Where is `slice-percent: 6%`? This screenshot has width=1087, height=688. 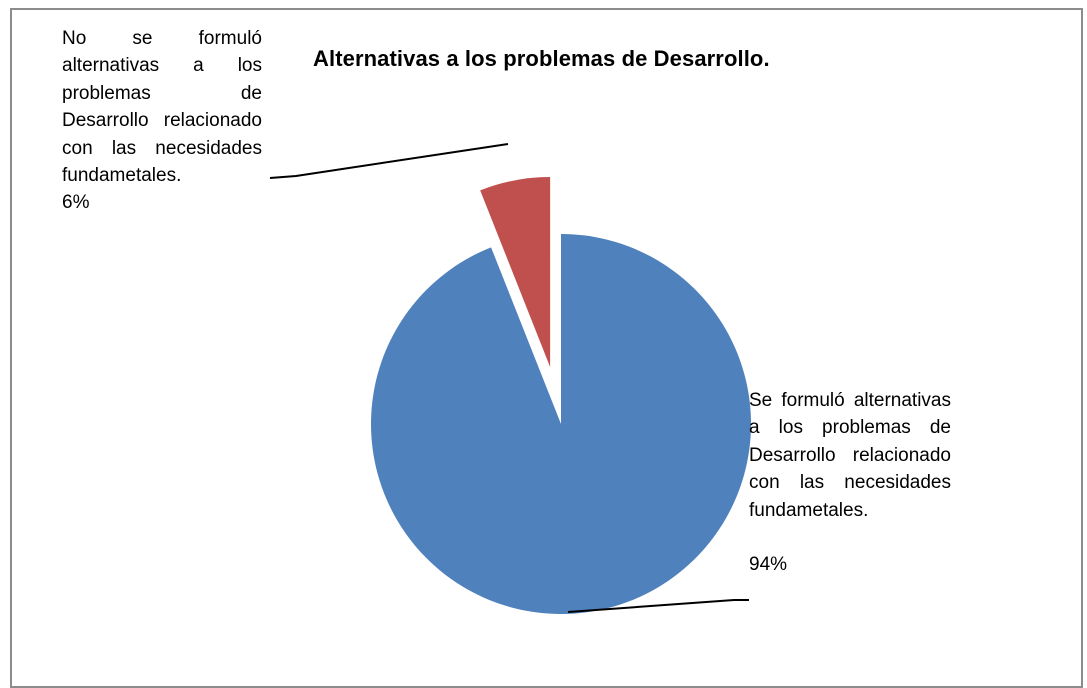
slice-percent: 6% is located at coordinates (76, 203).